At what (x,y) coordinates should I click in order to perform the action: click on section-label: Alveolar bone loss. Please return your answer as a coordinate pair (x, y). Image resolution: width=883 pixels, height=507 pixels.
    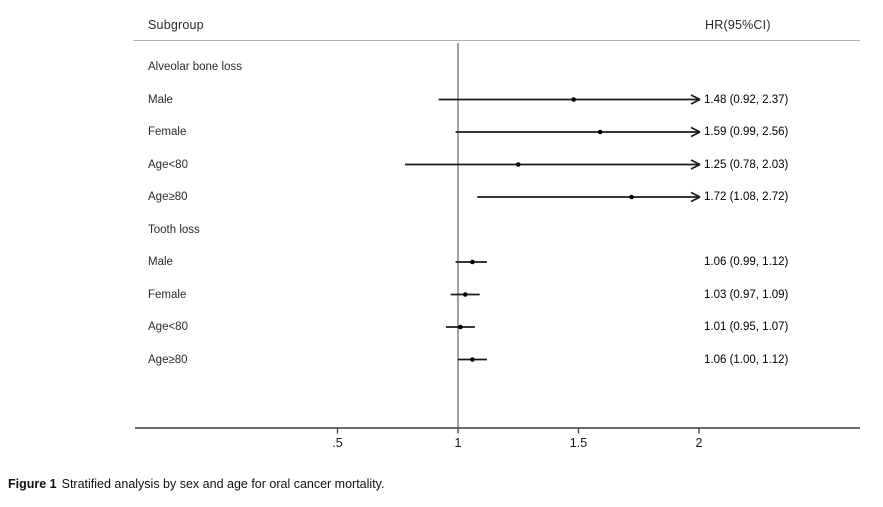
    Looking at the image, I should click on (195, 67).